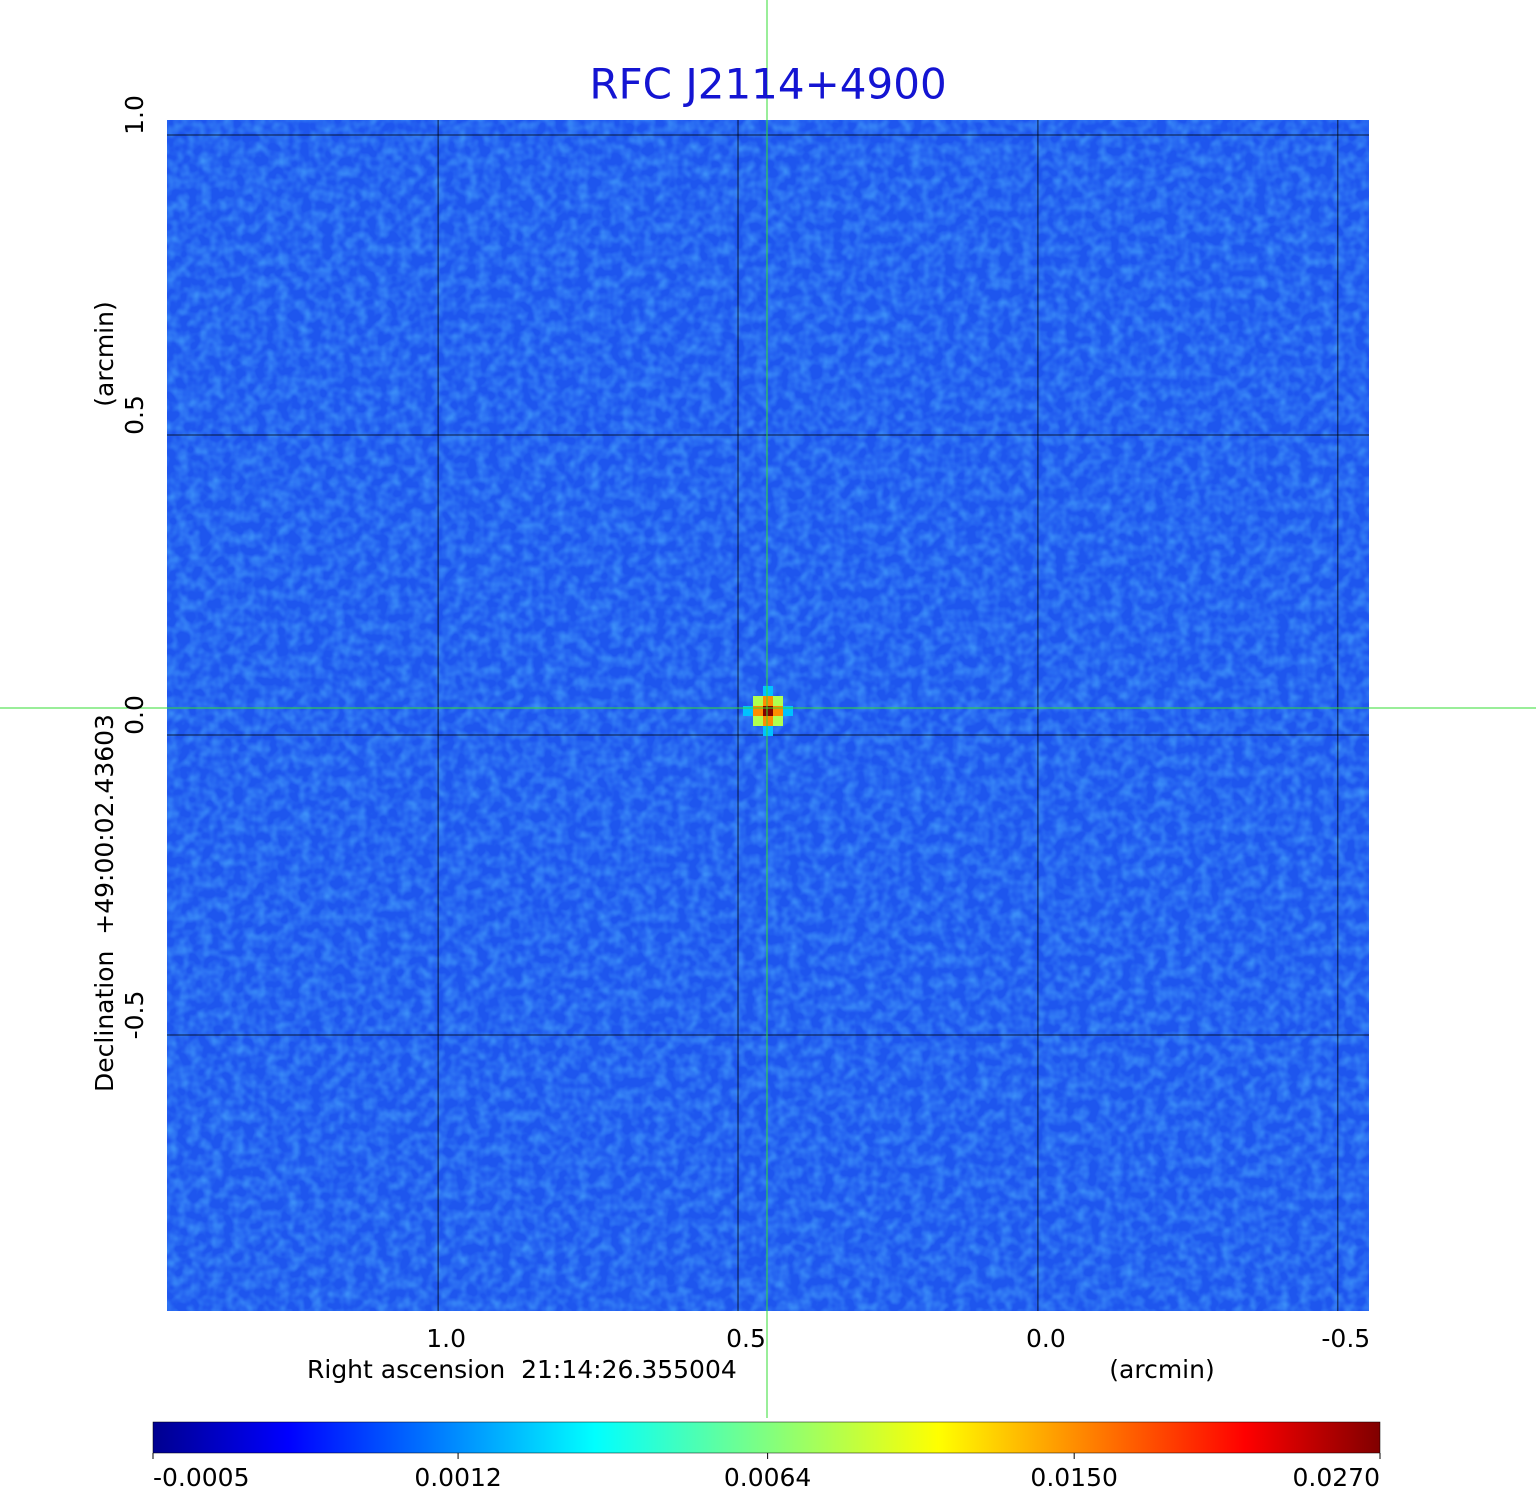 The height and width of the screenshot is (1511, 1536). I want to click on y-tick-label: -0.5, so click(134, 1015).